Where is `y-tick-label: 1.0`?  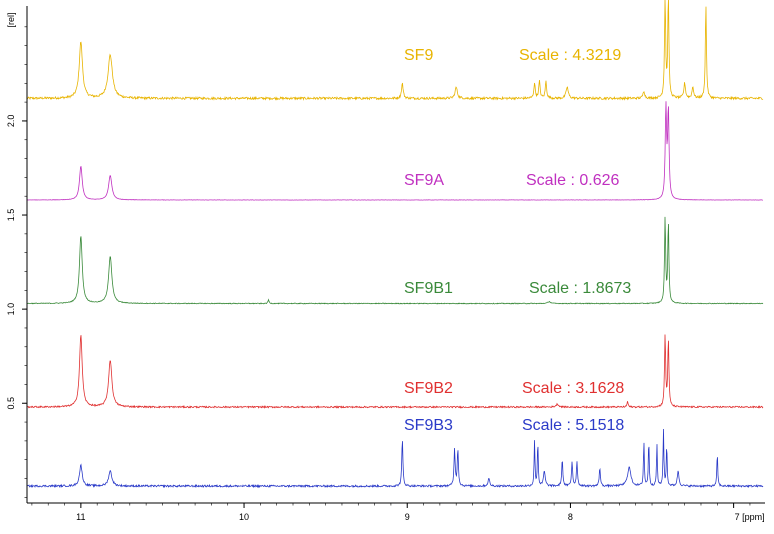
y-tick-label: 1.0 is located at coordinates (11, 309).